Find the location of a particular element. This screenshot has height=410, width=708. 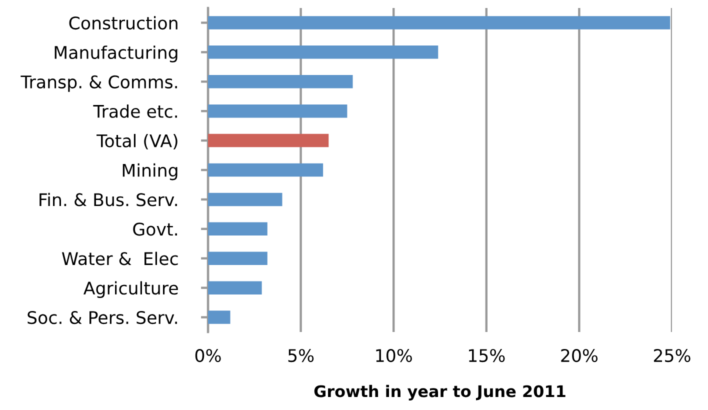

x-tick-label: 15% is located at coordinates (487, 355).